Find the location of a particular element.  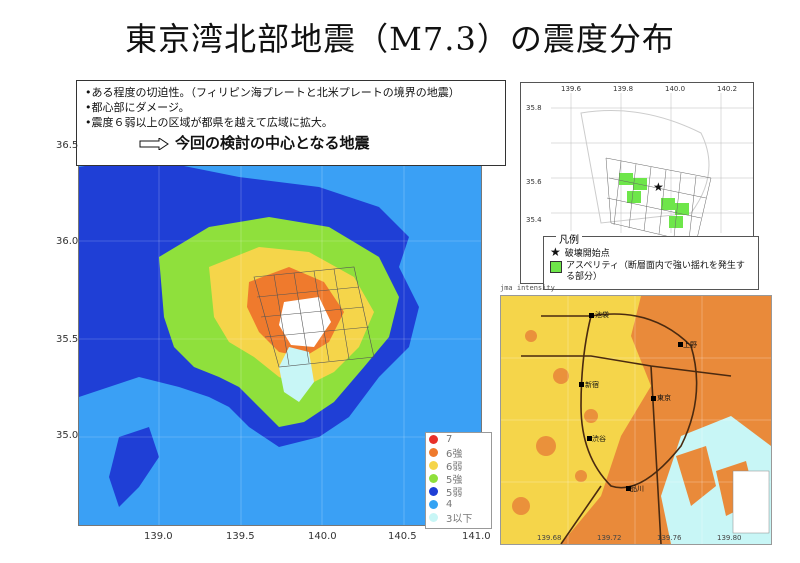

legend-row: 5強 is located at coordinates (458, 479).